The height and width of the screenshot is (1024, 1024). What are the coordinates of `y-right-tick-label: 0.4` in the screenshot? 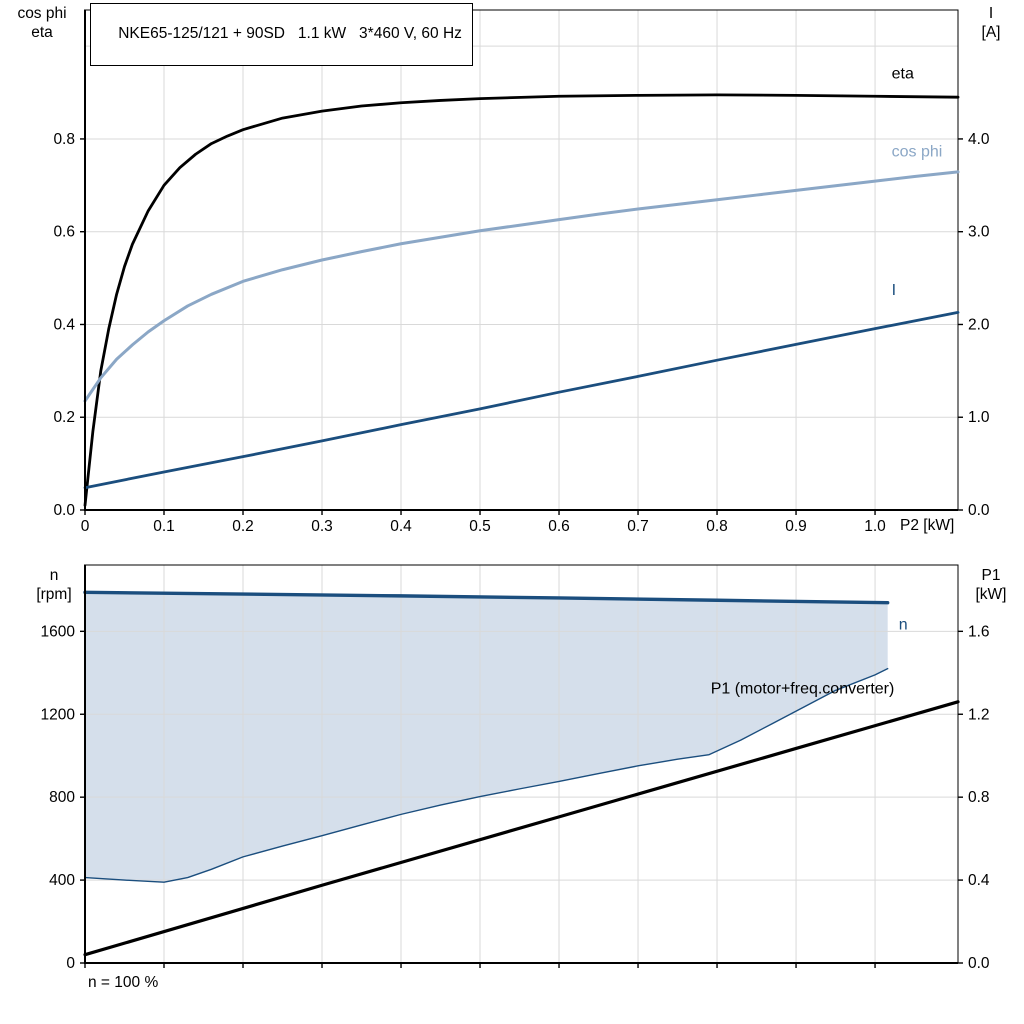 It's located at (979, 880).